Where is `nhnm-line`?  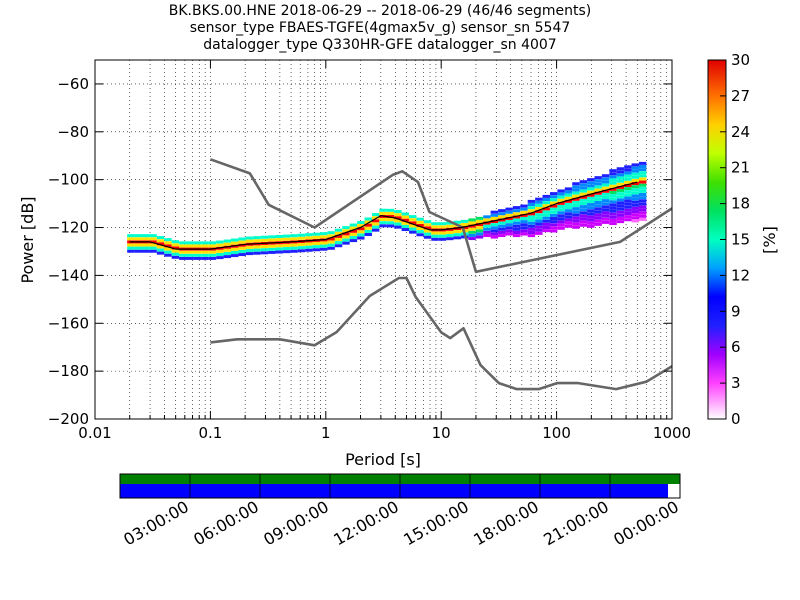 nhnm-line is located at coordinates (441, 216).